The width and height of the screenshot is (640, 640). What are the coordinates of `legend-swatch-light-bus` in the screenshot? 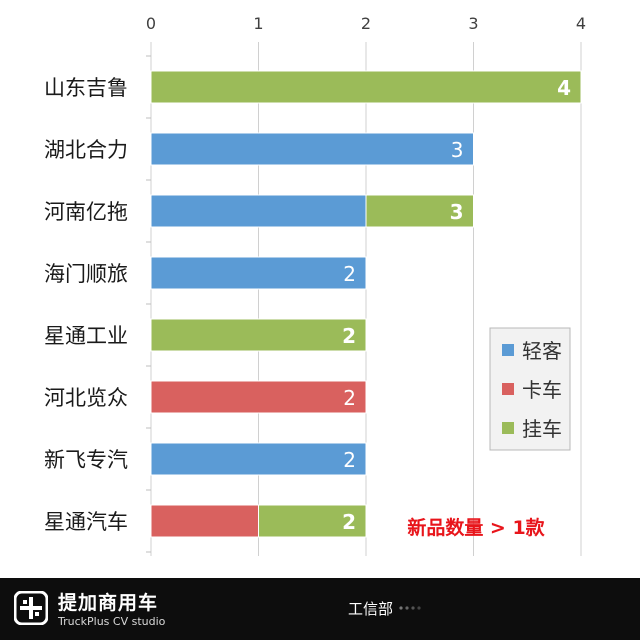 It's located at (508, 350).